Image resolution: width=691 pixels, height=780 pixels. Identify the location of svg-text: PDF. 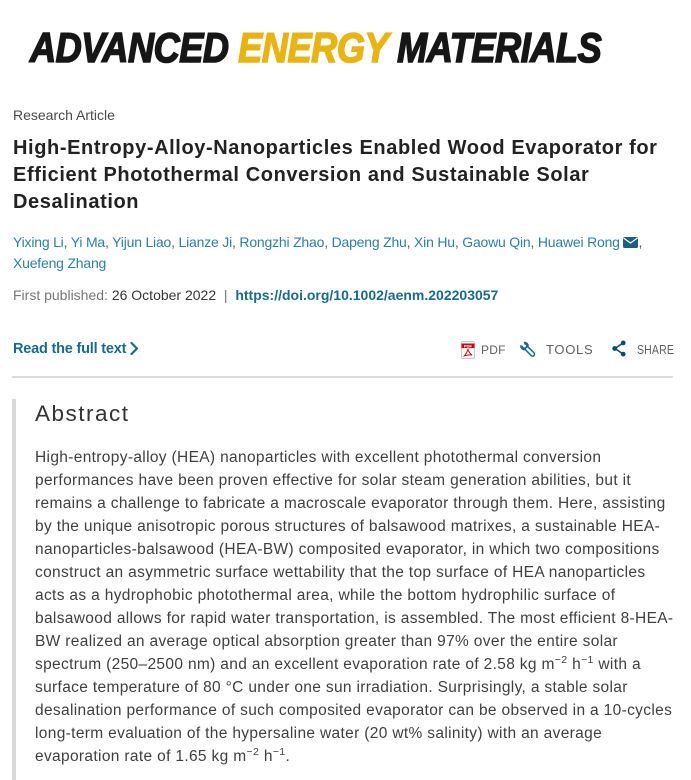
(468, 346).